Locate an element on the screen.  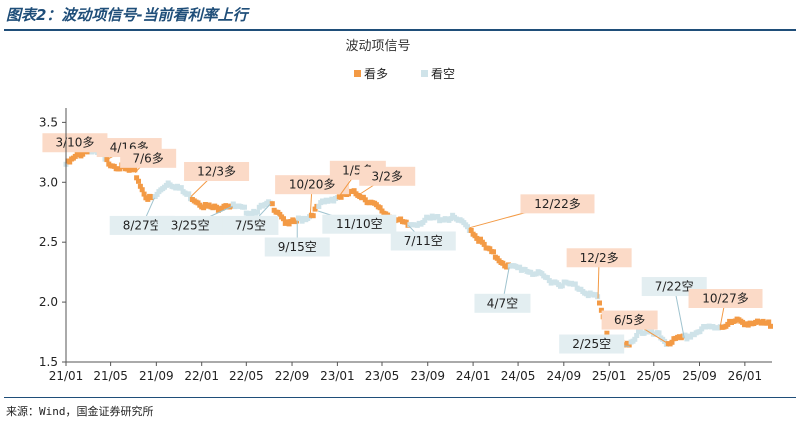
y-tick-label: 3.0 is located at coordinates (48, 182).